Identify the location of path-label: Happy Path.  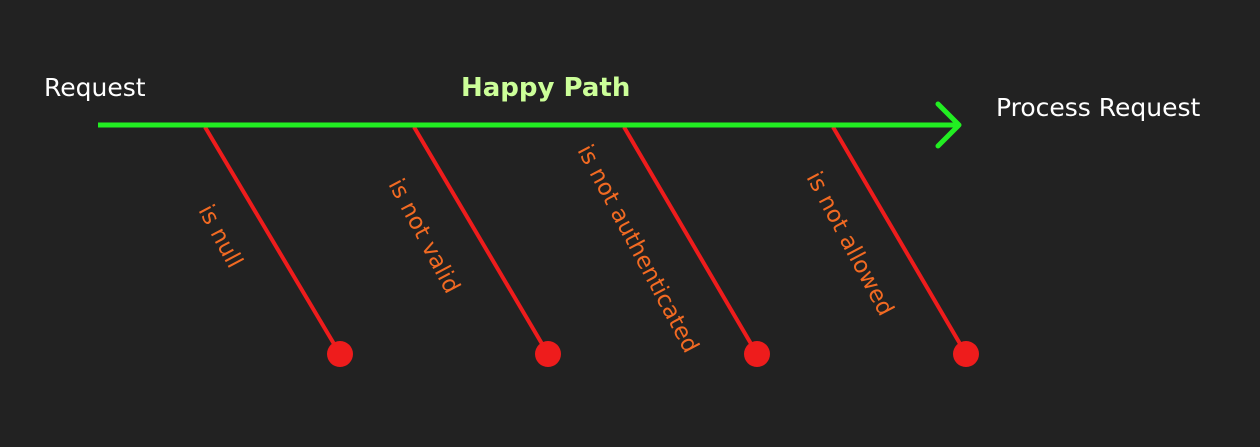
(545, 88).